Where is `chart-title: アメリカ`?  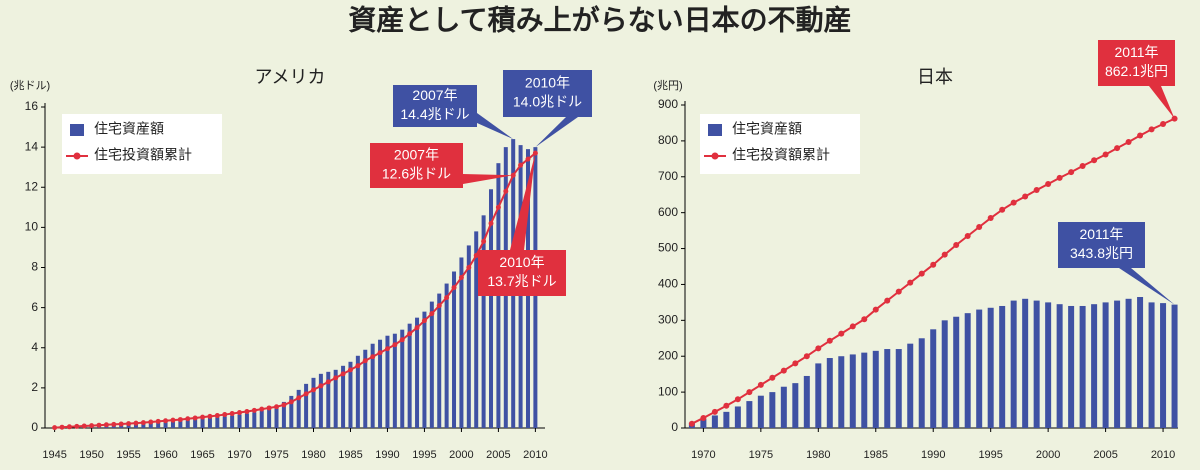 chart-title: アメリカ is located at coordinates (289, 77).